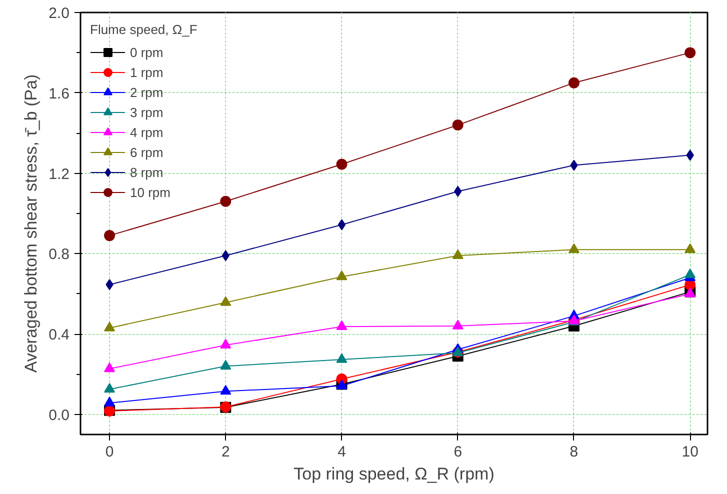  What do you see at coordinates (342, 452) in the screenshot?
I see `x-tick-label: 4` at bounding box center [342, 452].